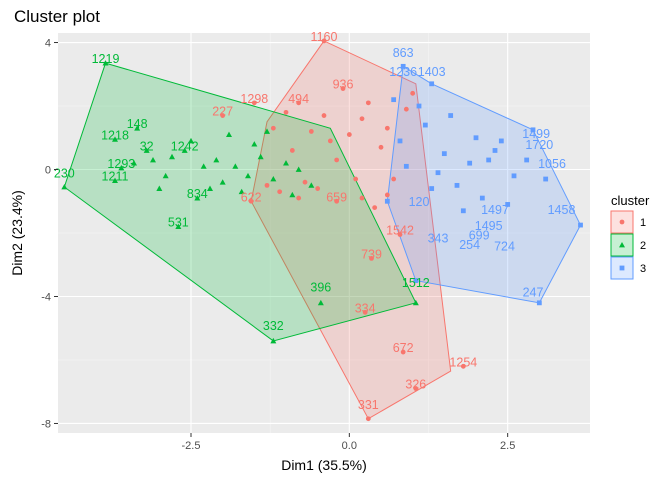  What do you see at coordinates (489, 226) in the screenshot?
I see `cluster-3-point-label: 1495` at bounding box center [489, 226].